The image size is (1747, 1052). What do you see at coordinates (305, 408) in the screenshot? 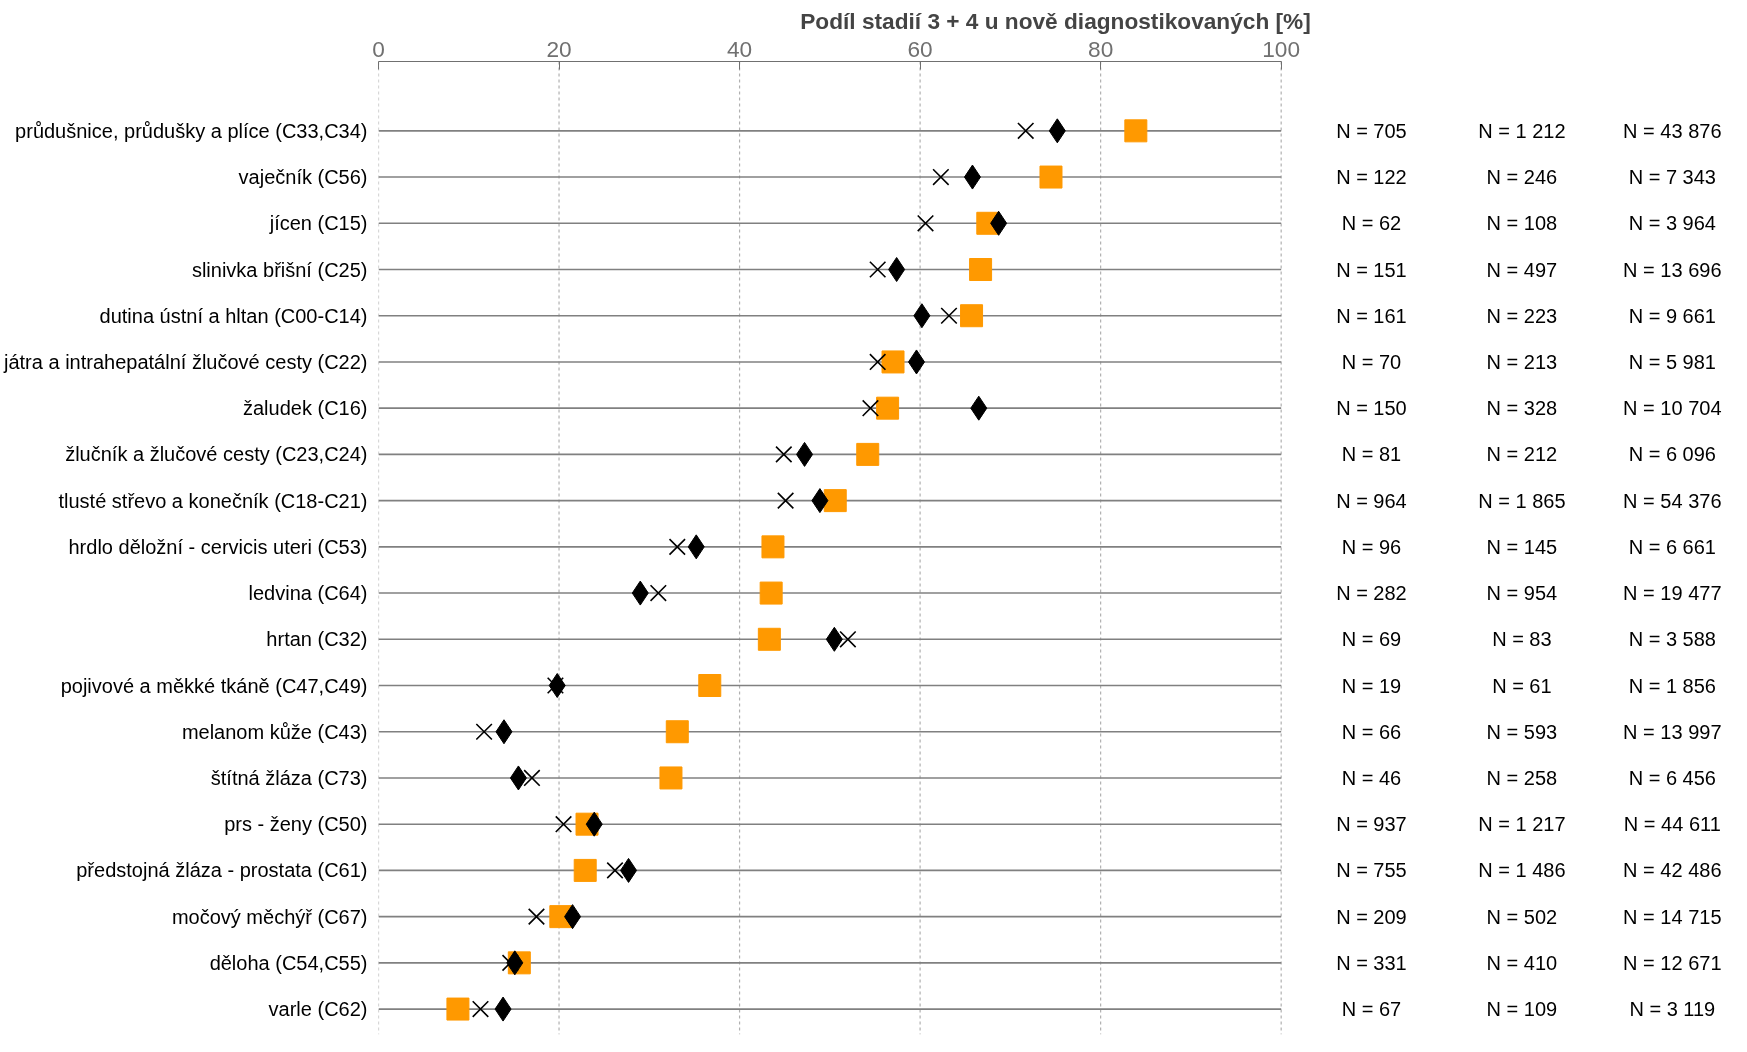
I see `y-tick-label: žaludek (C16)` at bounding box center [305, 408].